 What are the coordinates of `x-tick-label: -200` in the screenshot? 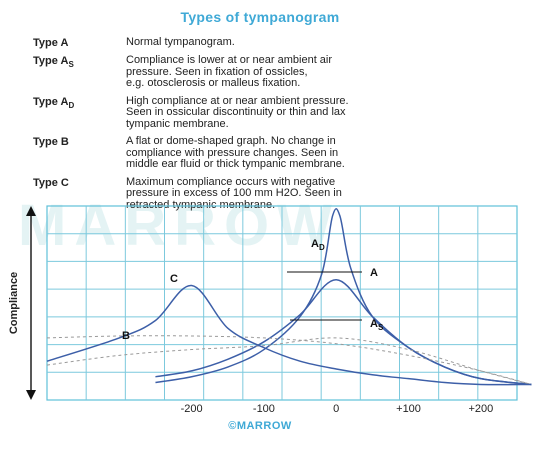 It's located at (192, 409).